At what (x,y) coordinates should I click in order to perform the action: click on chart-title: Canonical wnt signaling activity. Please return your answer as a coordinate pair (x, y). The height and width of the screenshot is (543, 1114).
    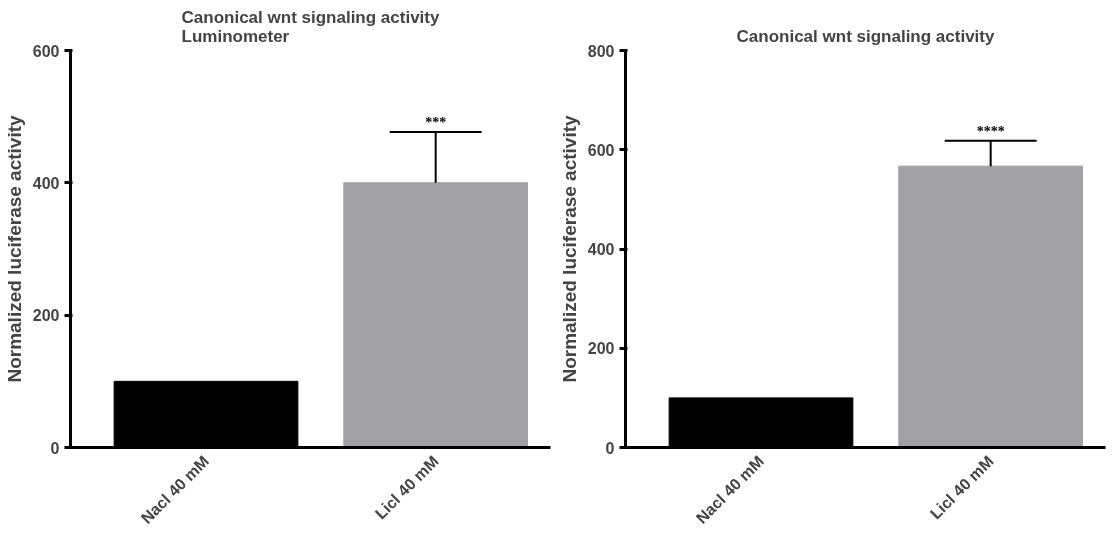
    Looking at the image, I should click on (865, 36).